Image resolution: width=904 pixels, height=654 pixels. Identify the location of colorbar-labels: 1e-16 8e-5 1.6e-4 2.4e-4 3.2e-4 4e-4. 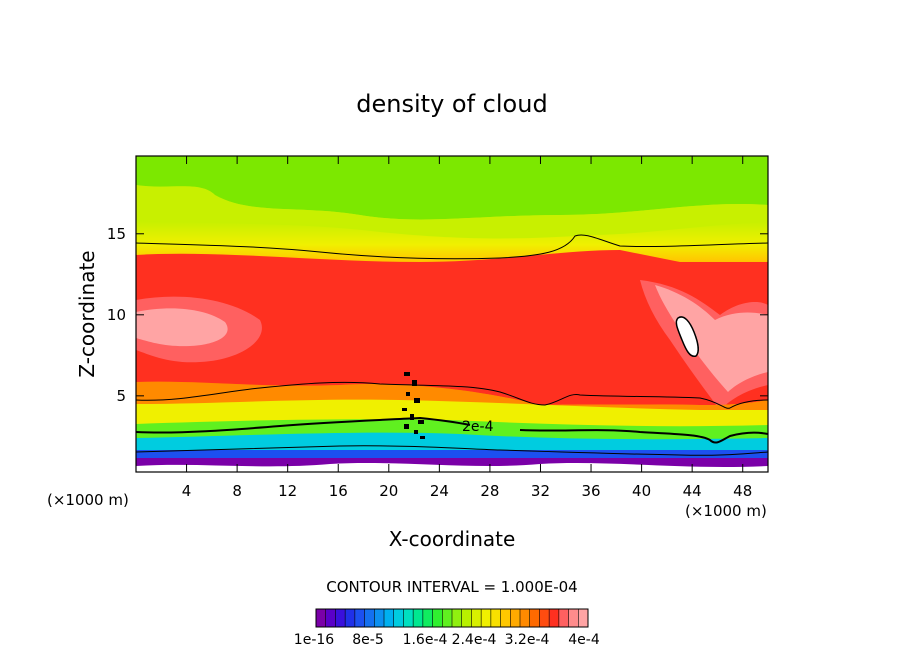
(447, 640).